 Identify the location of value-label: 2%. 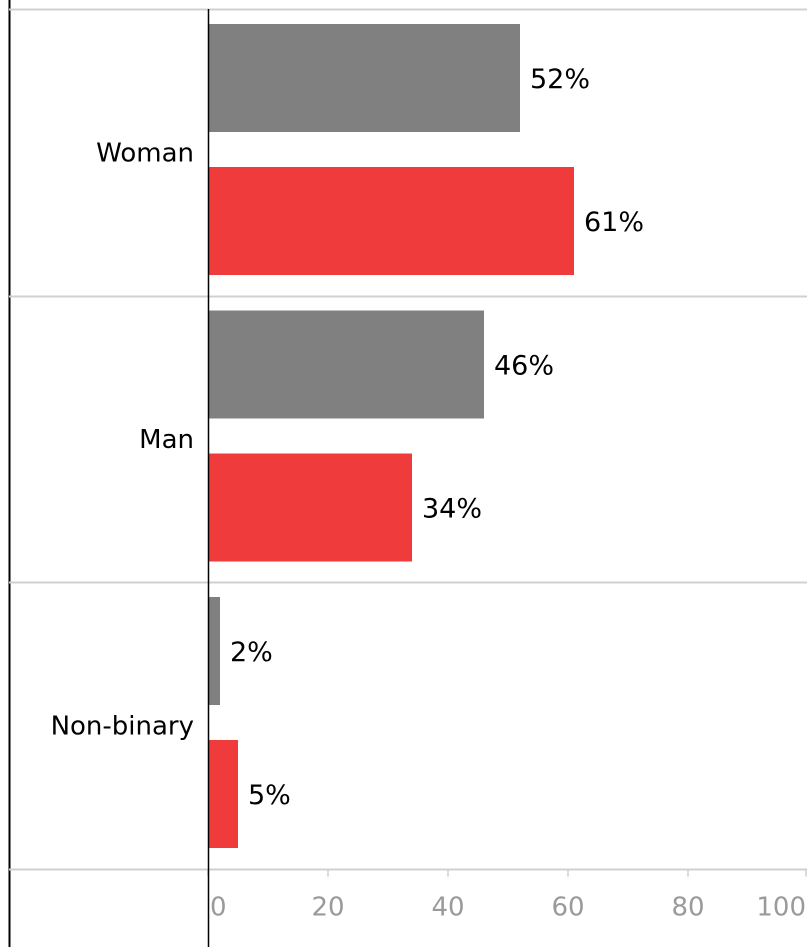
(251, 652).